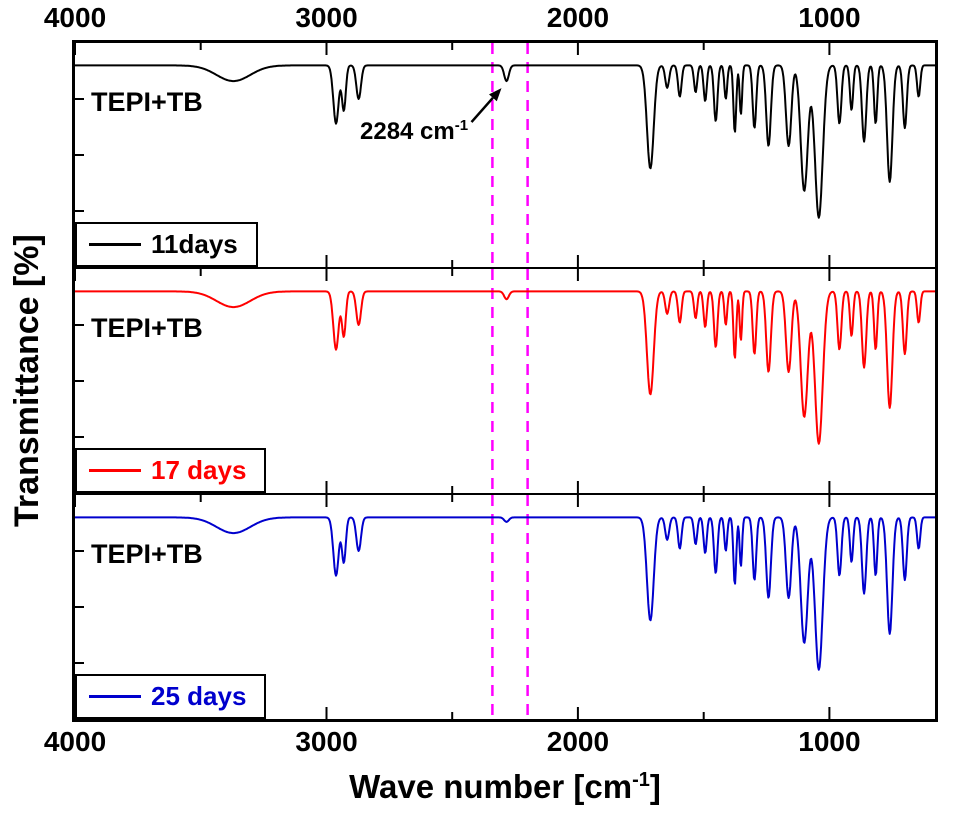 This screenshot has width=972, height=832. I want to click on annotation-superscript: -1, so click(461, 125).